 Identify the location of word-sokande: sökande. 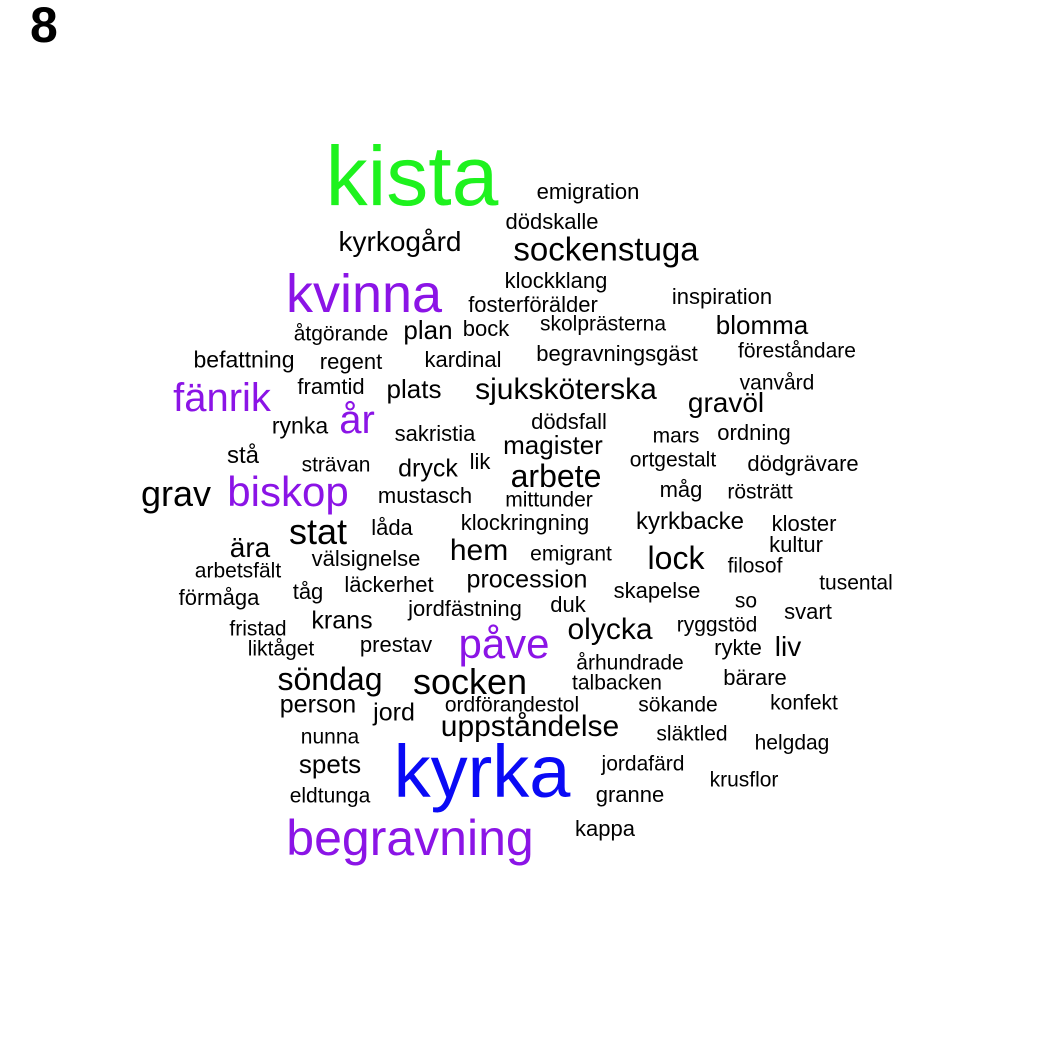
(678, 705).